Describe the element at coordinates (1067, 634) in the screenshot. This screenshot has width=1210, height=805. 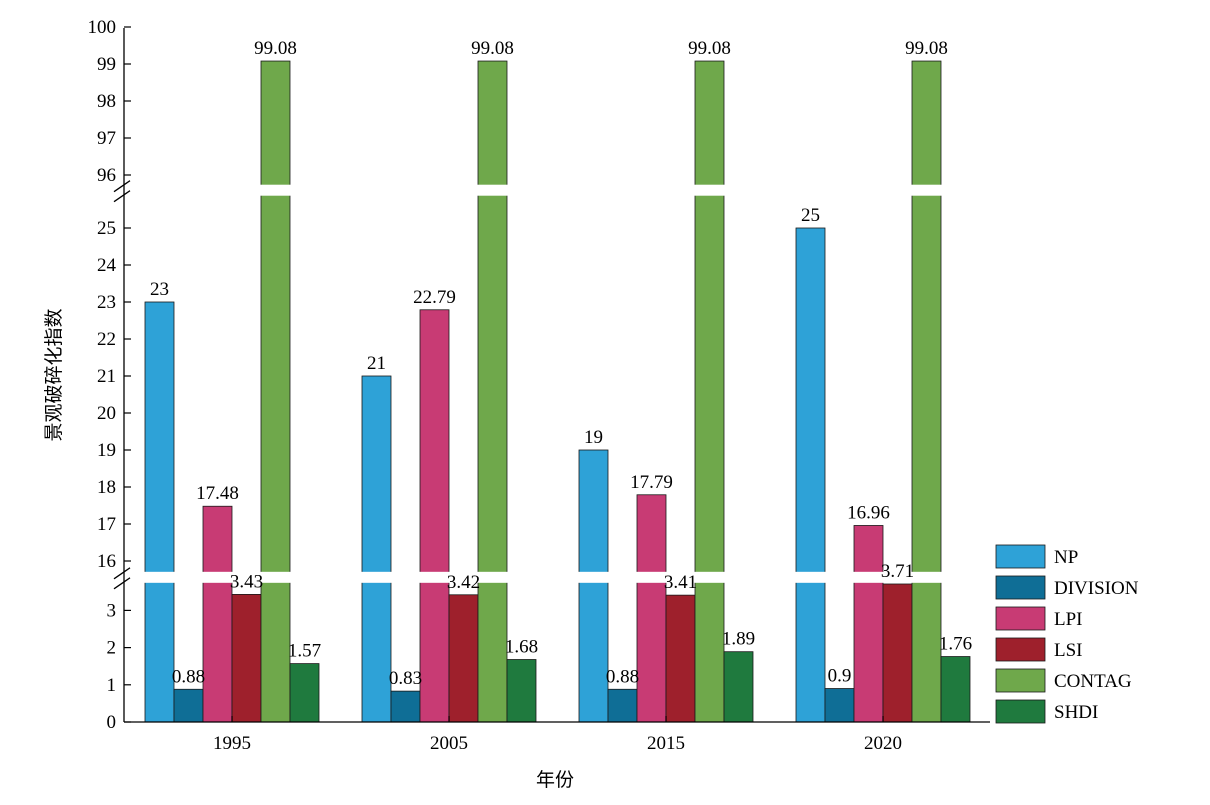
I see `legend: NP DIVISION LPI LSI CONTAG SHDI` at that location.